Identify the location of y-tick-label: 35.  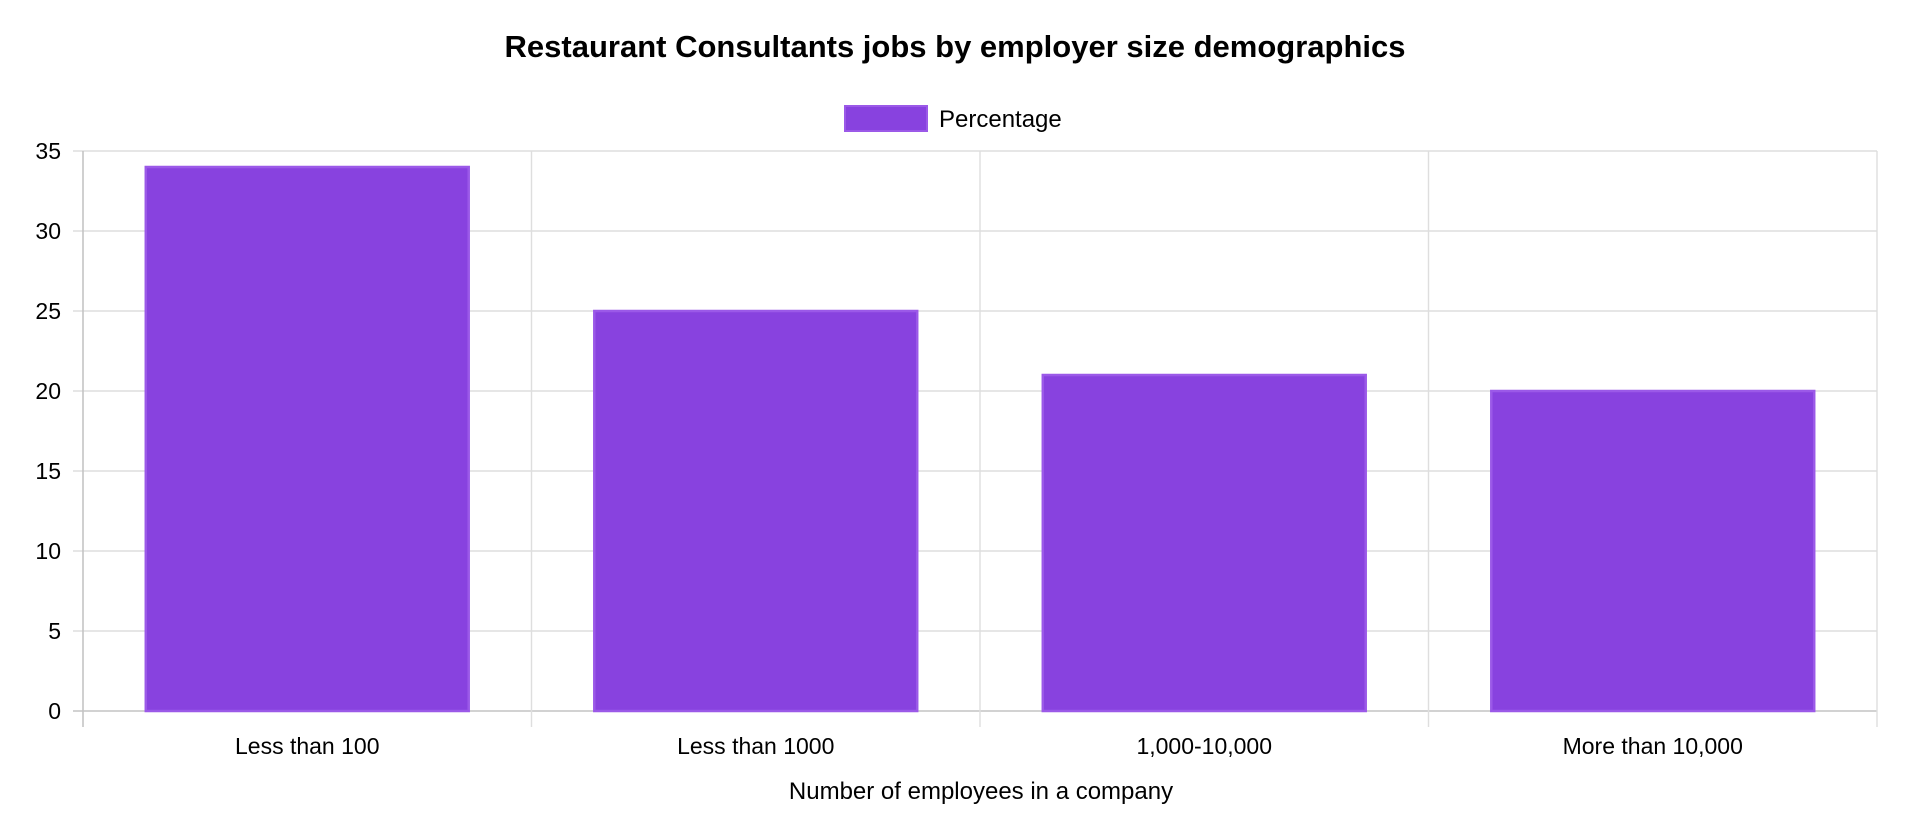
(48, 151).